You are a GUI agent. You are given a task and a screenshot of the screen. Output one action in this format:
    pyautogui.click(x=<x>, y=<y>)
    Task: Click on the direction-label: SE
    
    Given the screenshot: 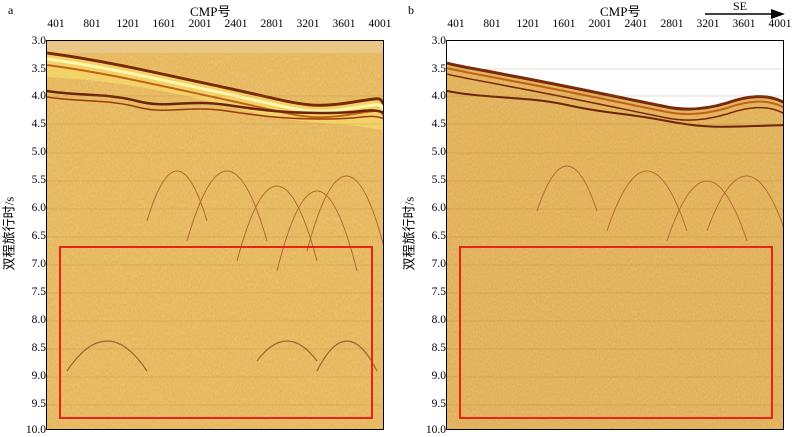 What is the action you would take?
    pyautogui.click(x=740, y=6)
    